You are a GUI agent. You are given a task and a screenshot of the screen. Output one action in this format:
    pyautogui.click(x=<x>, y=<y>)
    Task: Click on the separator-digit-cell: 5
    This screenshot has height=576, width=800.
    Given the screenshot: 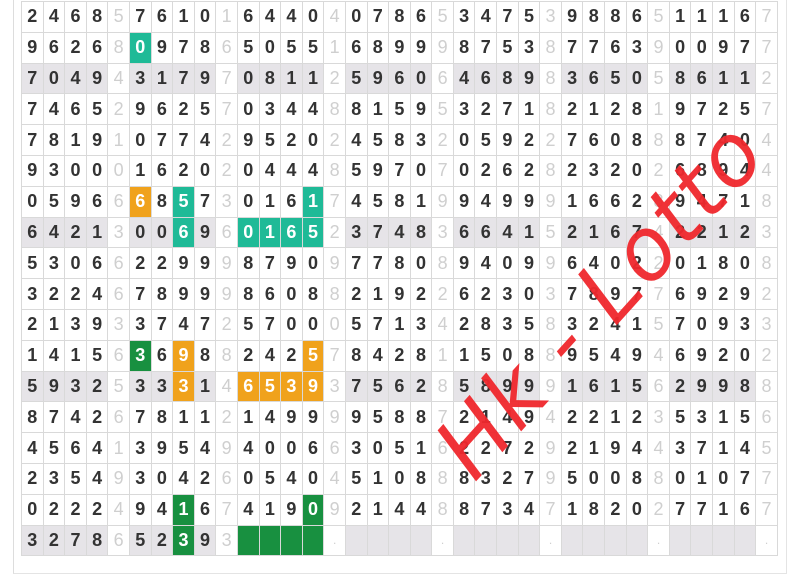 What is the action you would take?
    pyautogui.click(x=118, y=386)
    